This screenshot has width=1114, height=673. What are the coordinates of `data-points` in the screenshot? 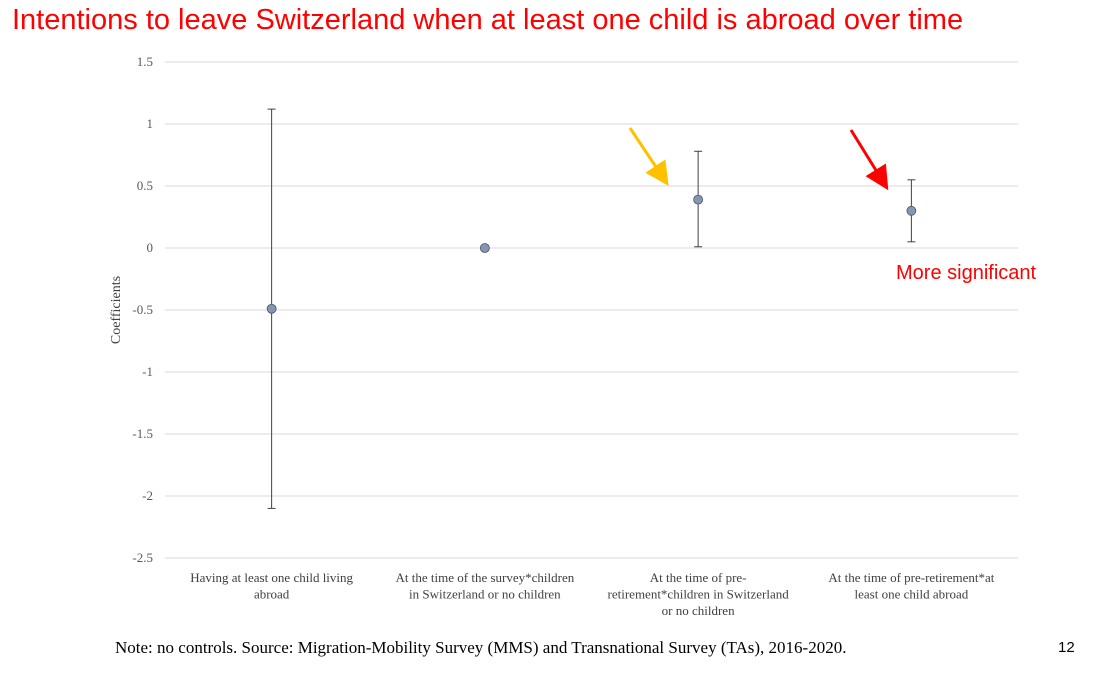 It's located at (591, 254).